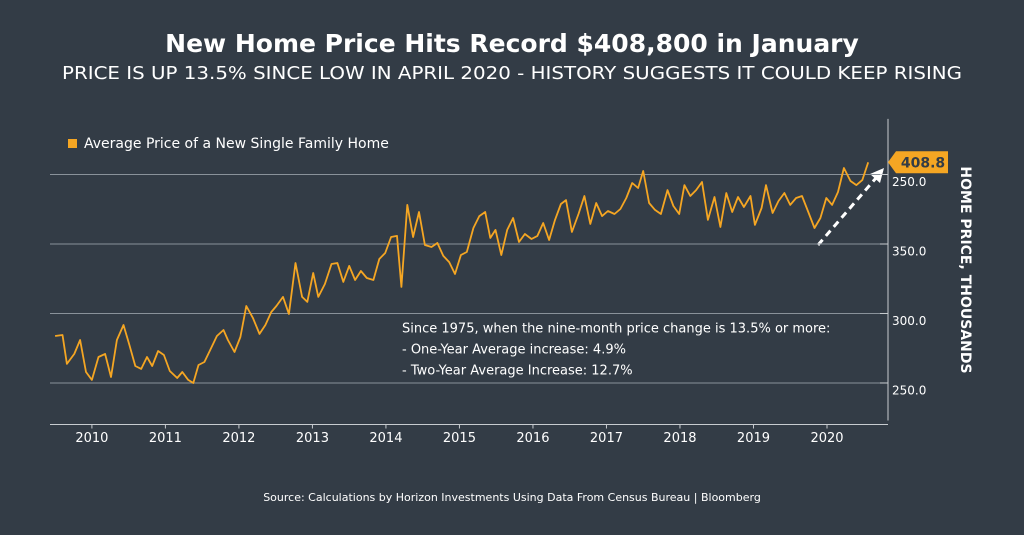 Image resolution: width=1024 pixels, height=535 pixels. I want to click on x-tick-label: 2011, so click(165, 438).